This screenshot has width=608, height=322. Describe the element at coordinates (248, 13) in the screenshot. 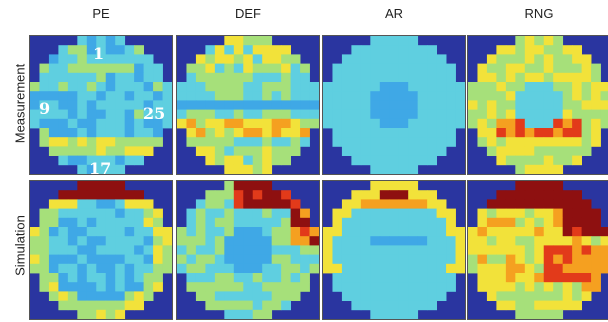

I see `column-label-def: DEF` at that location.